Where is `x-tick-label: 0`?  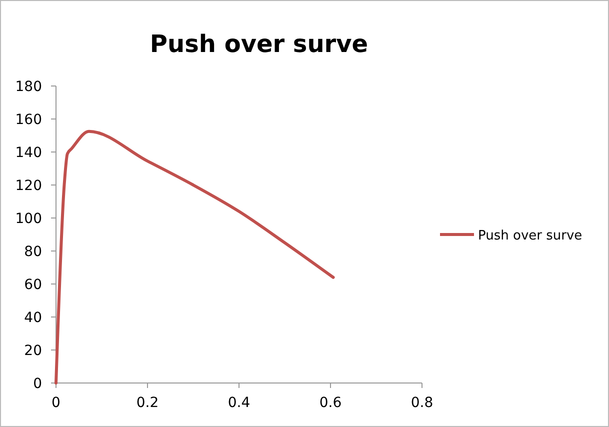 x-tick-label: 0 is located at coordinates (56, 403).